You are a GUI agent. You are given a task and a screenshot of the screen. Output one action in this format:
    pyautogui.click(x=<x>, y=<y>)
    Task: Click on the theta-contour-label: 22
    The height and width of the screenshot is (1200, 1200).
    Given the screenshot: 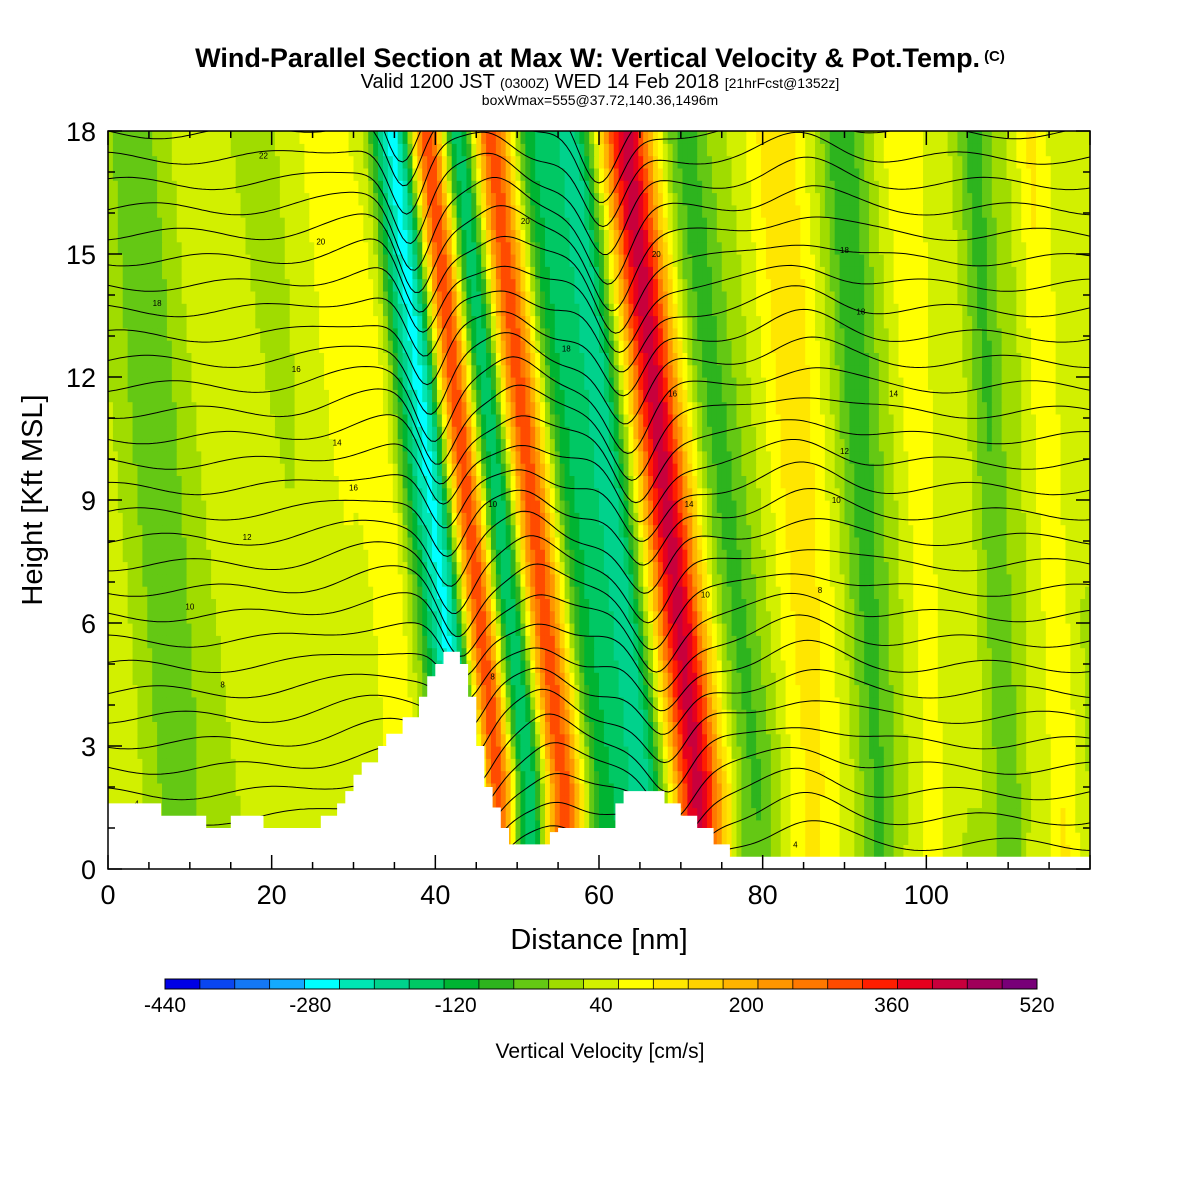 What is the action you would take?
    pyautogui.click(x=263, y=156)
    